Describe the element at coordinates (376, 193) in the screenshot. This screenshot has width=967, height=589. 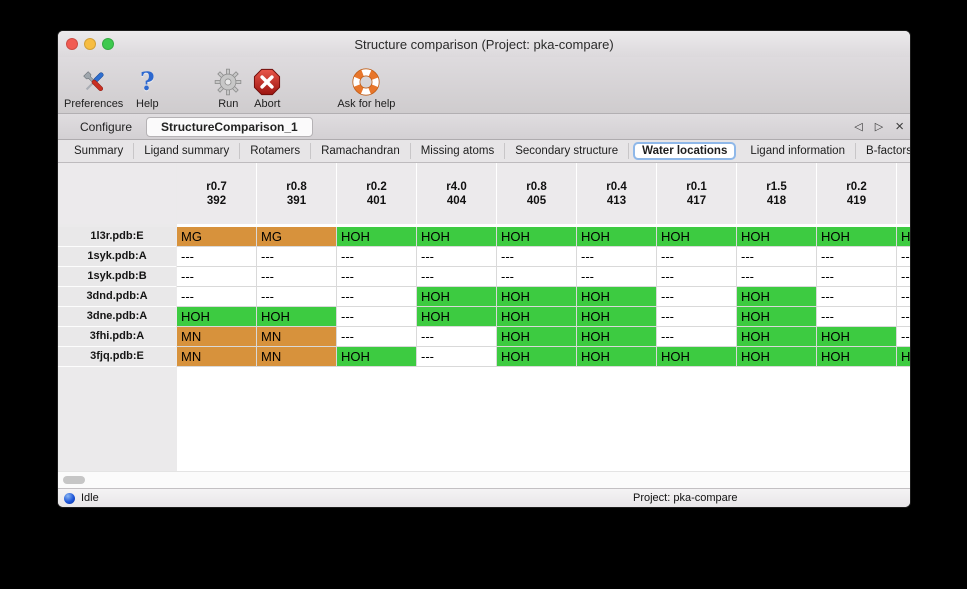
I see `column-header-401: r0.2 401` at that location.